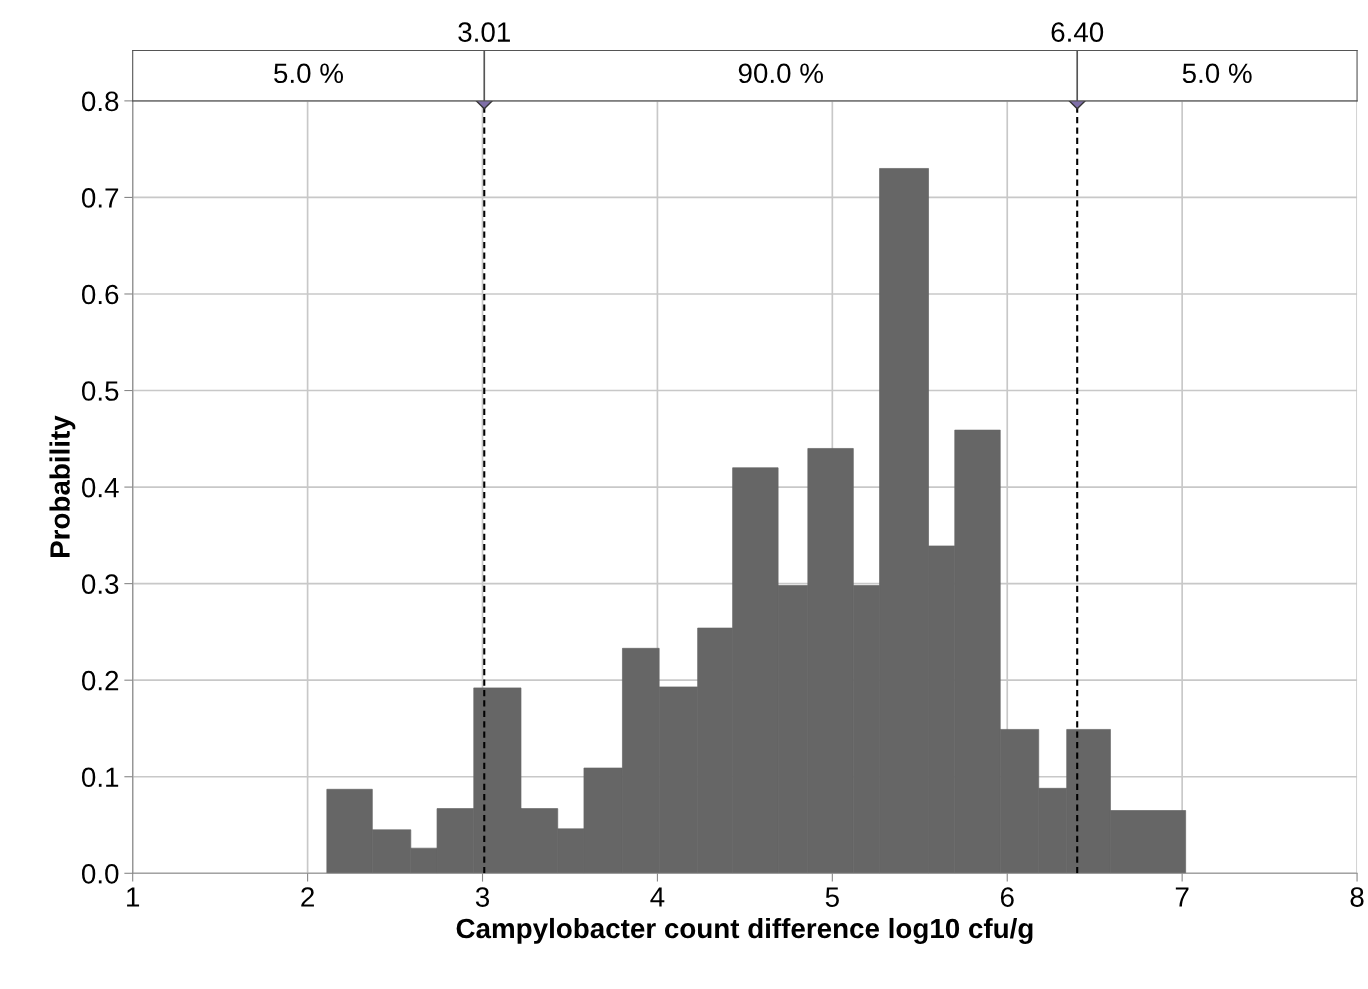 The width and height of the screenshot is (1368, 989). What do you see at coordinates (100, 777) in the screenshot?
I see `y-tick-label: 0.1` at bounding box center [100, 777].